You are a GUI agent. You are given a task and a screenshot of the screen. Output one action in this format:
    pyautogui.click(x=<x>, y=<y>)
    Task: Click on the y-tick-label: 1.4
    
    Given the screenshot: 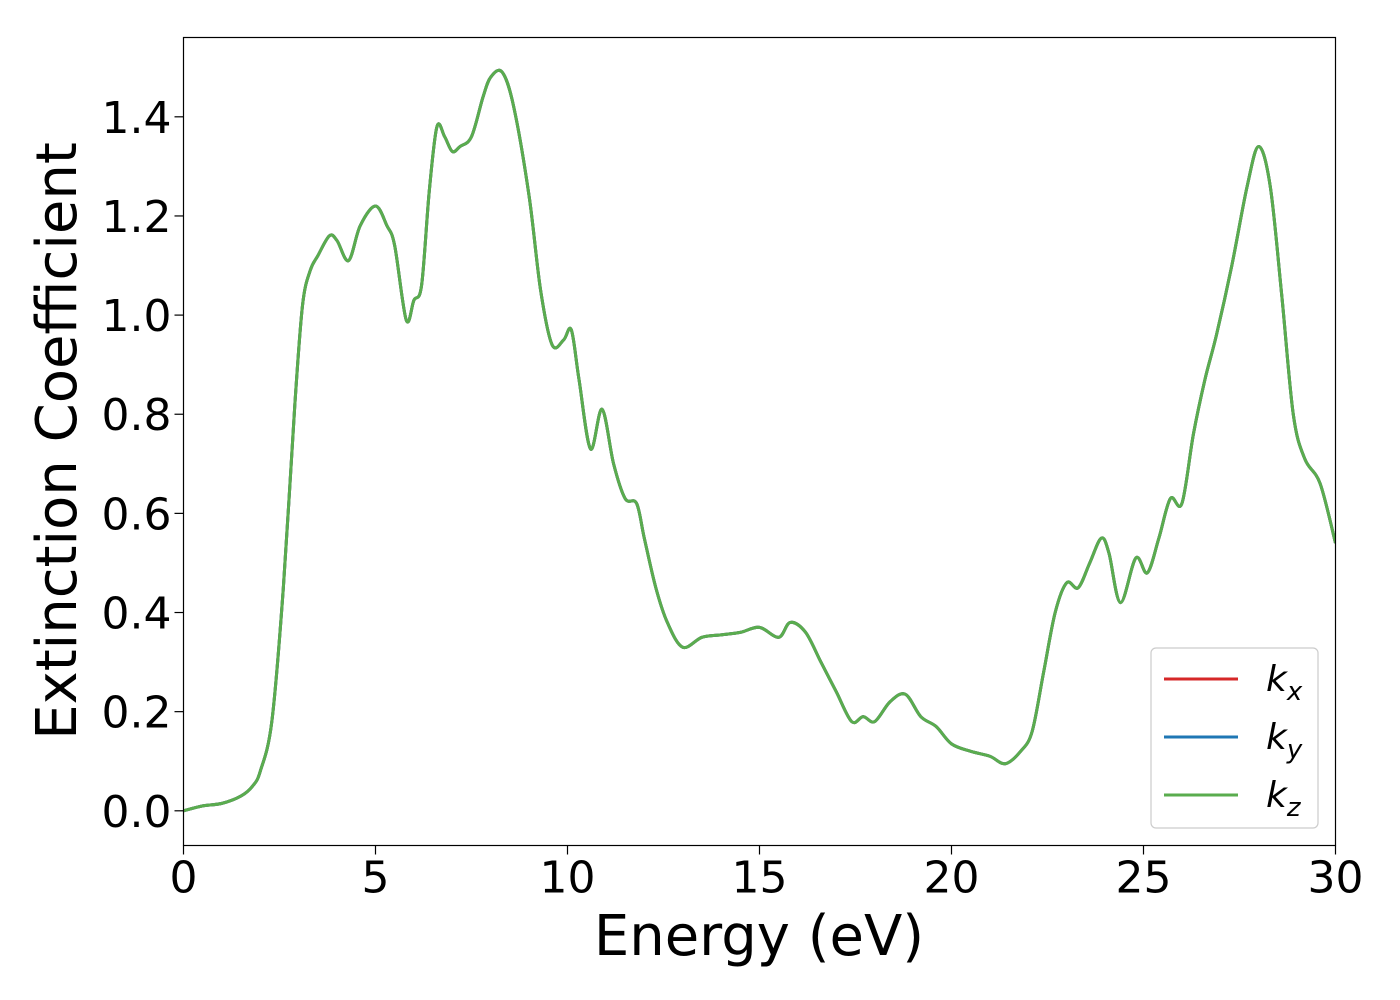 What is the action you would take?
    pyautogui.click(x=137, y=118)
    